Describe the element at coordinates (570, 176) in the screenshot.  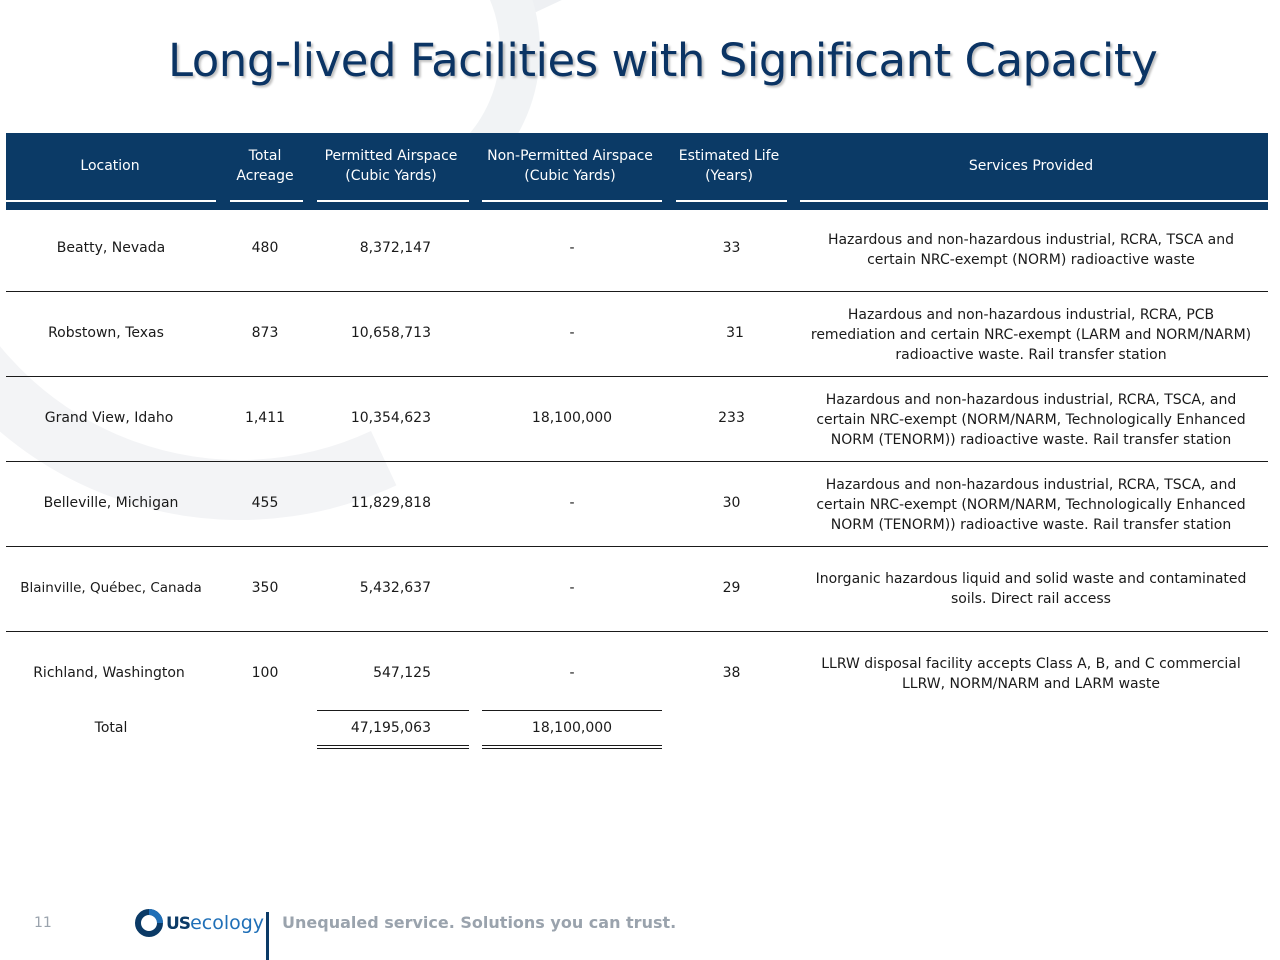
I see `header-nonpermitted-line2: (Cubic Yards)` at that location.